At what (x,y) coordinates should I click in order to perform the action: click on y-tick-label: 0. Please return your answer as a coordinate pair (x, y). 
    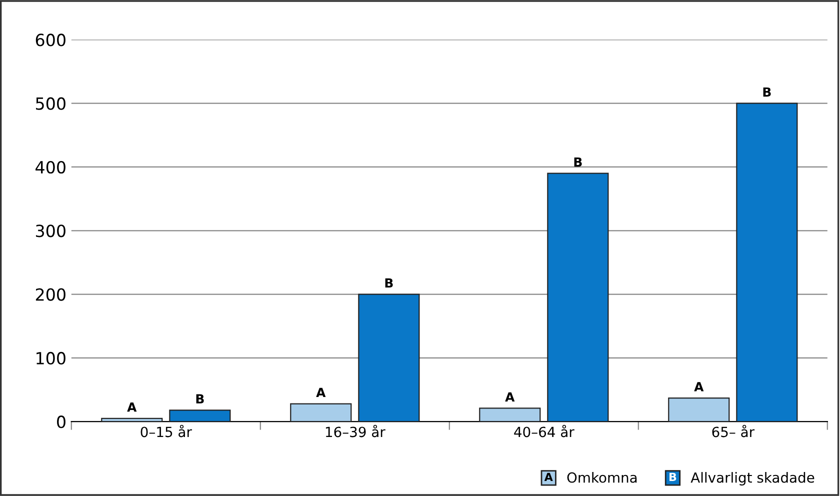
    Looking at the image, I should click on (61, 422).